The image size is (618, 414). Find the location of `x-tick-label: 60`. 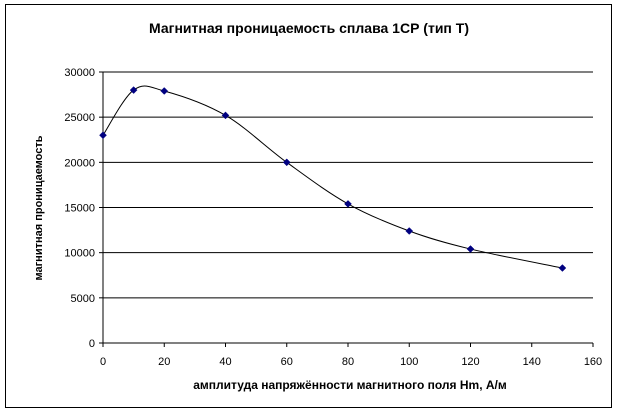

x-tick-label: 60 is located at coordinates (287, 362).